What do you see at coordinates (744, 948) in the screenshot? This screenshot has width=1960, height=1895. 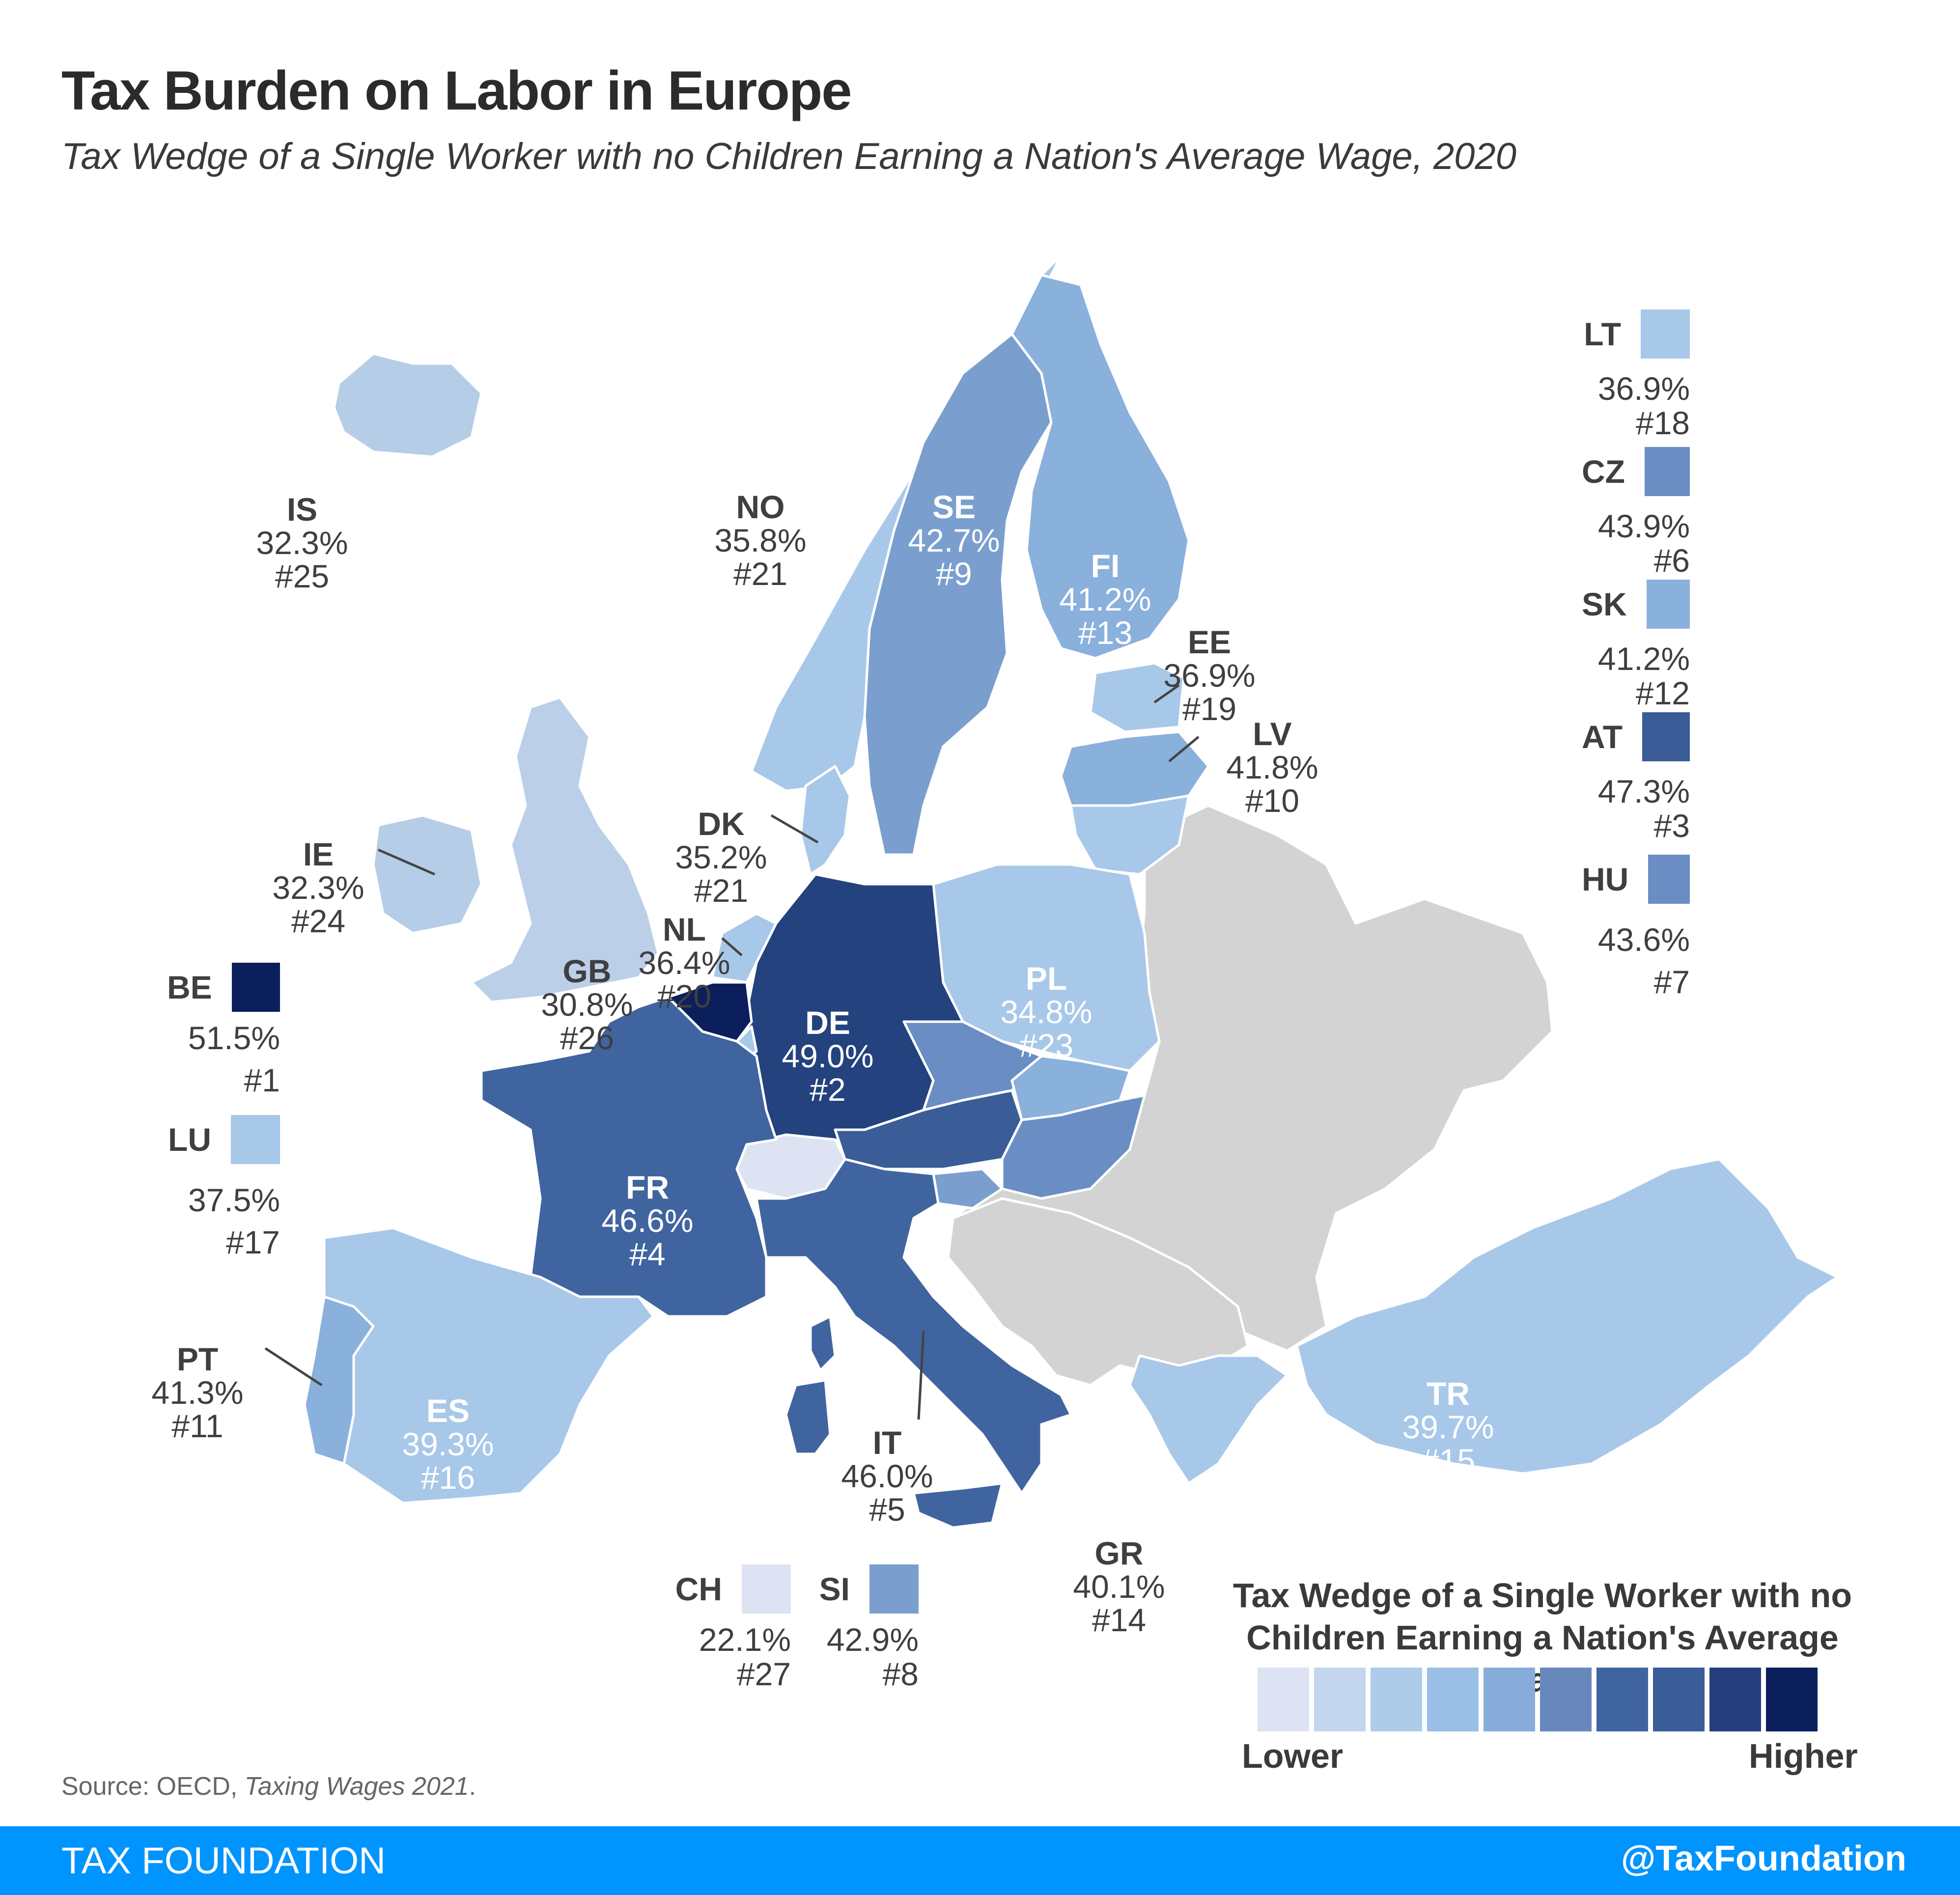 I see `country-nl` at bounding box center [744, 948].